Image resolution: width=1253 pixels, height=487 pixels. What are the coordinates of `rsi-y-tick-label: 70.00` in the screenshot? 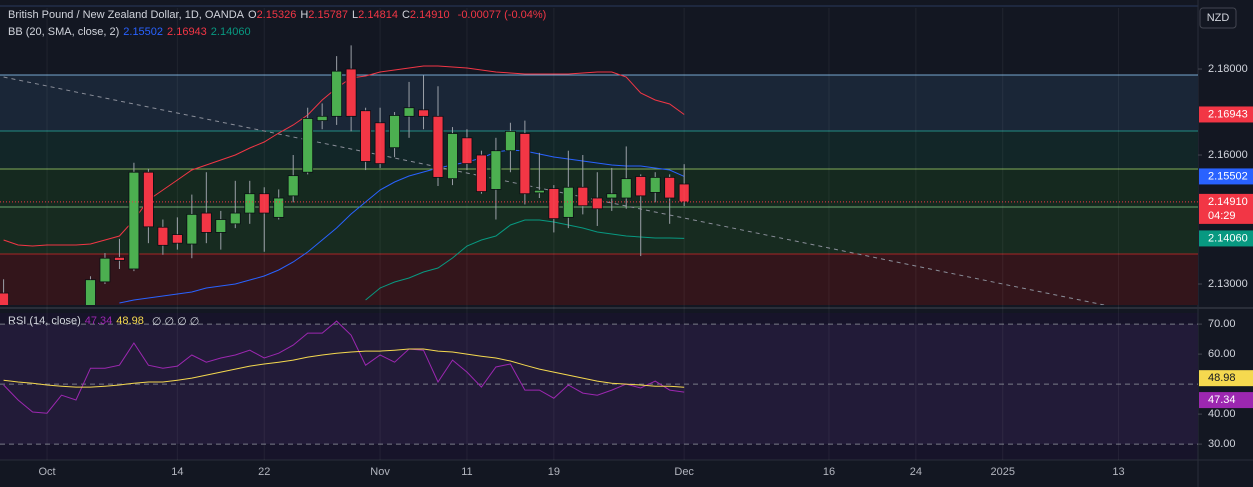 It's located at (1222, 324).